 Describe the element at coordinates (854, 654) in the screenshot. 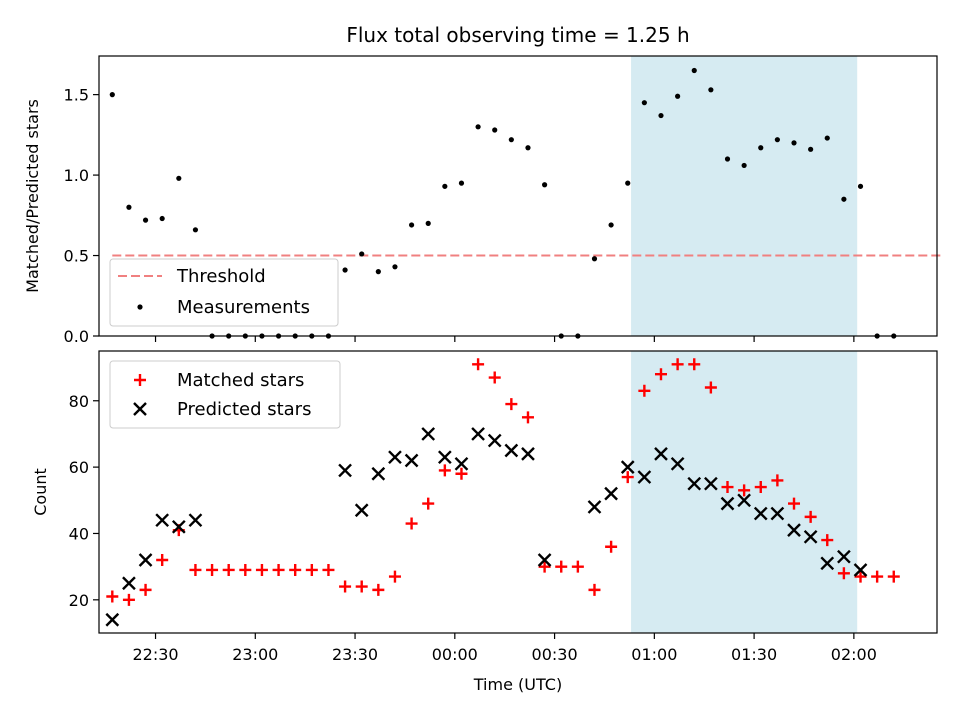

I see `xtick-label: 02:00` at that location.